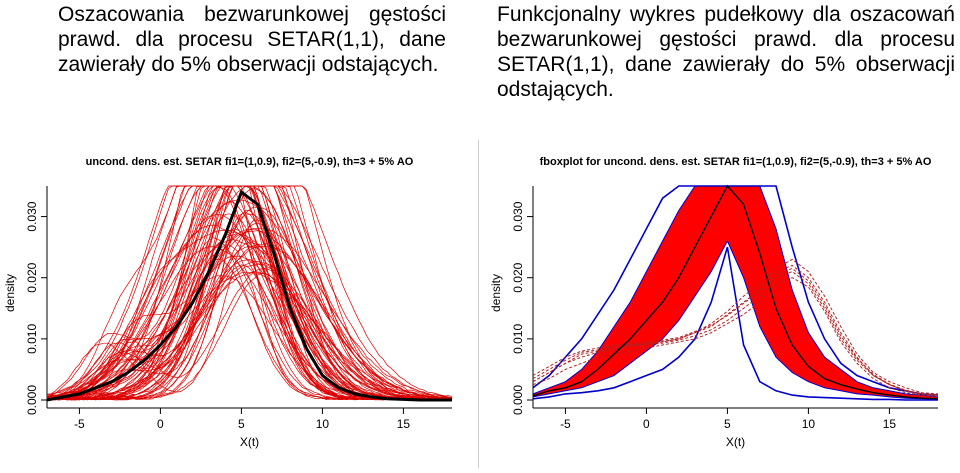 The height and width of the screenshot is (473, 960). Describe the element at coordinates (404, 424) in the screenshot. I see `x-tick-label-left: 15` at that location.